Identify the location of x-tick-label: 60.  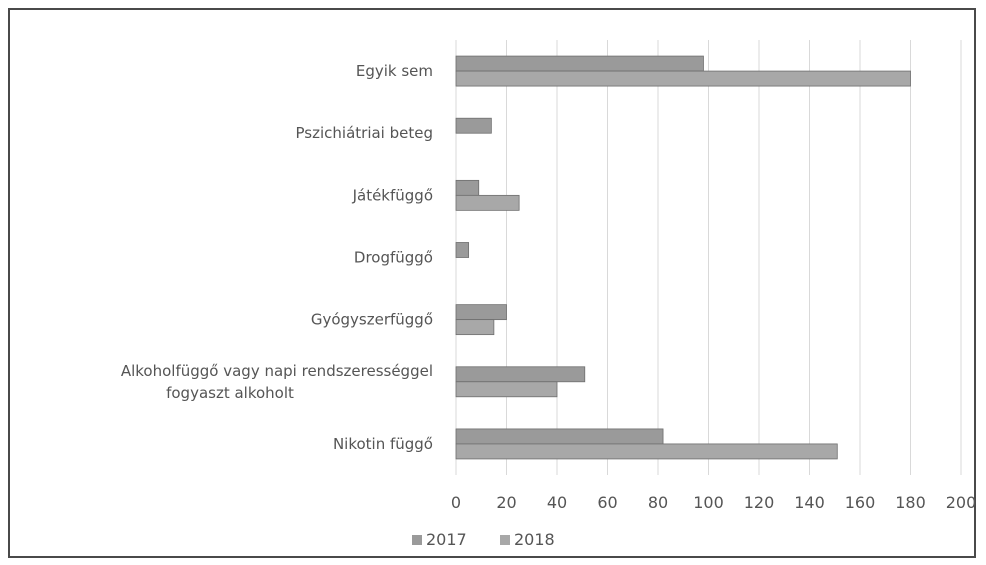
(607, 502).